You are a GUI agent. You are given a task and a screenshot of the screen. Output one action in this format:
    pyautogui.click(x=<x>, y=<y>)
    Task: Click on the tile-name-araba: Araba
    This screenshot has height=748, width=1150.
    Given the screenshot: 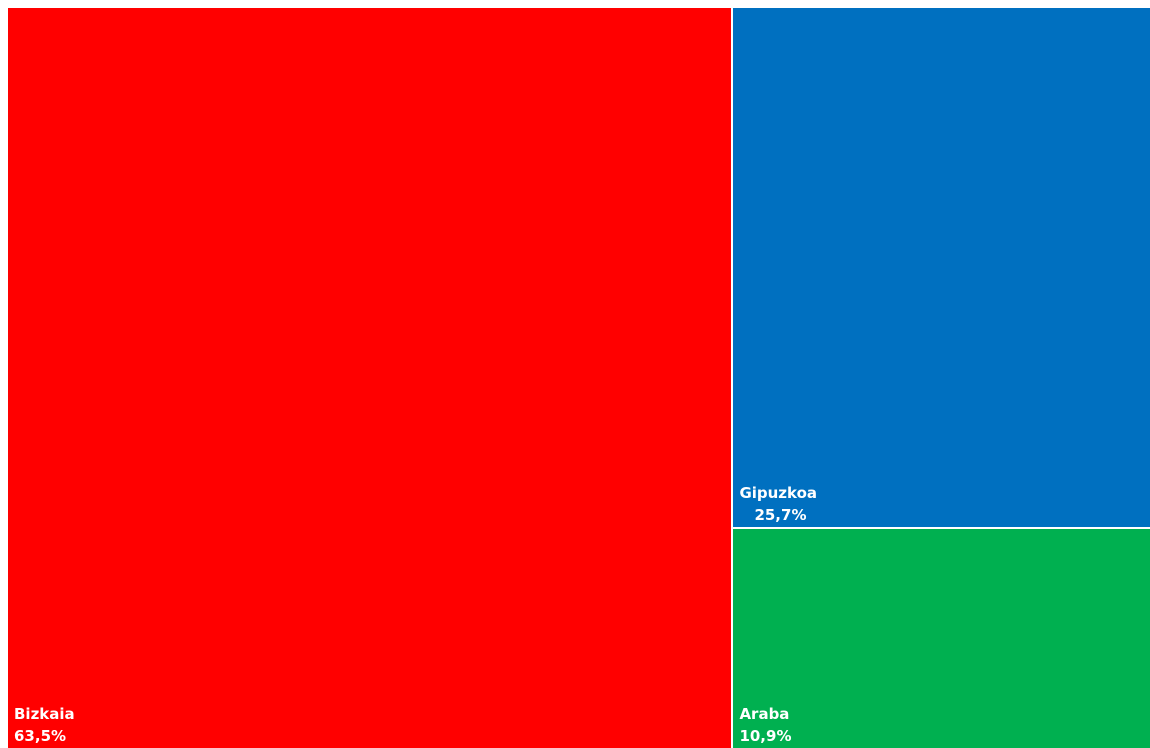 What is the action you would take?
    pyautogui.click(x=764, y=714)
    